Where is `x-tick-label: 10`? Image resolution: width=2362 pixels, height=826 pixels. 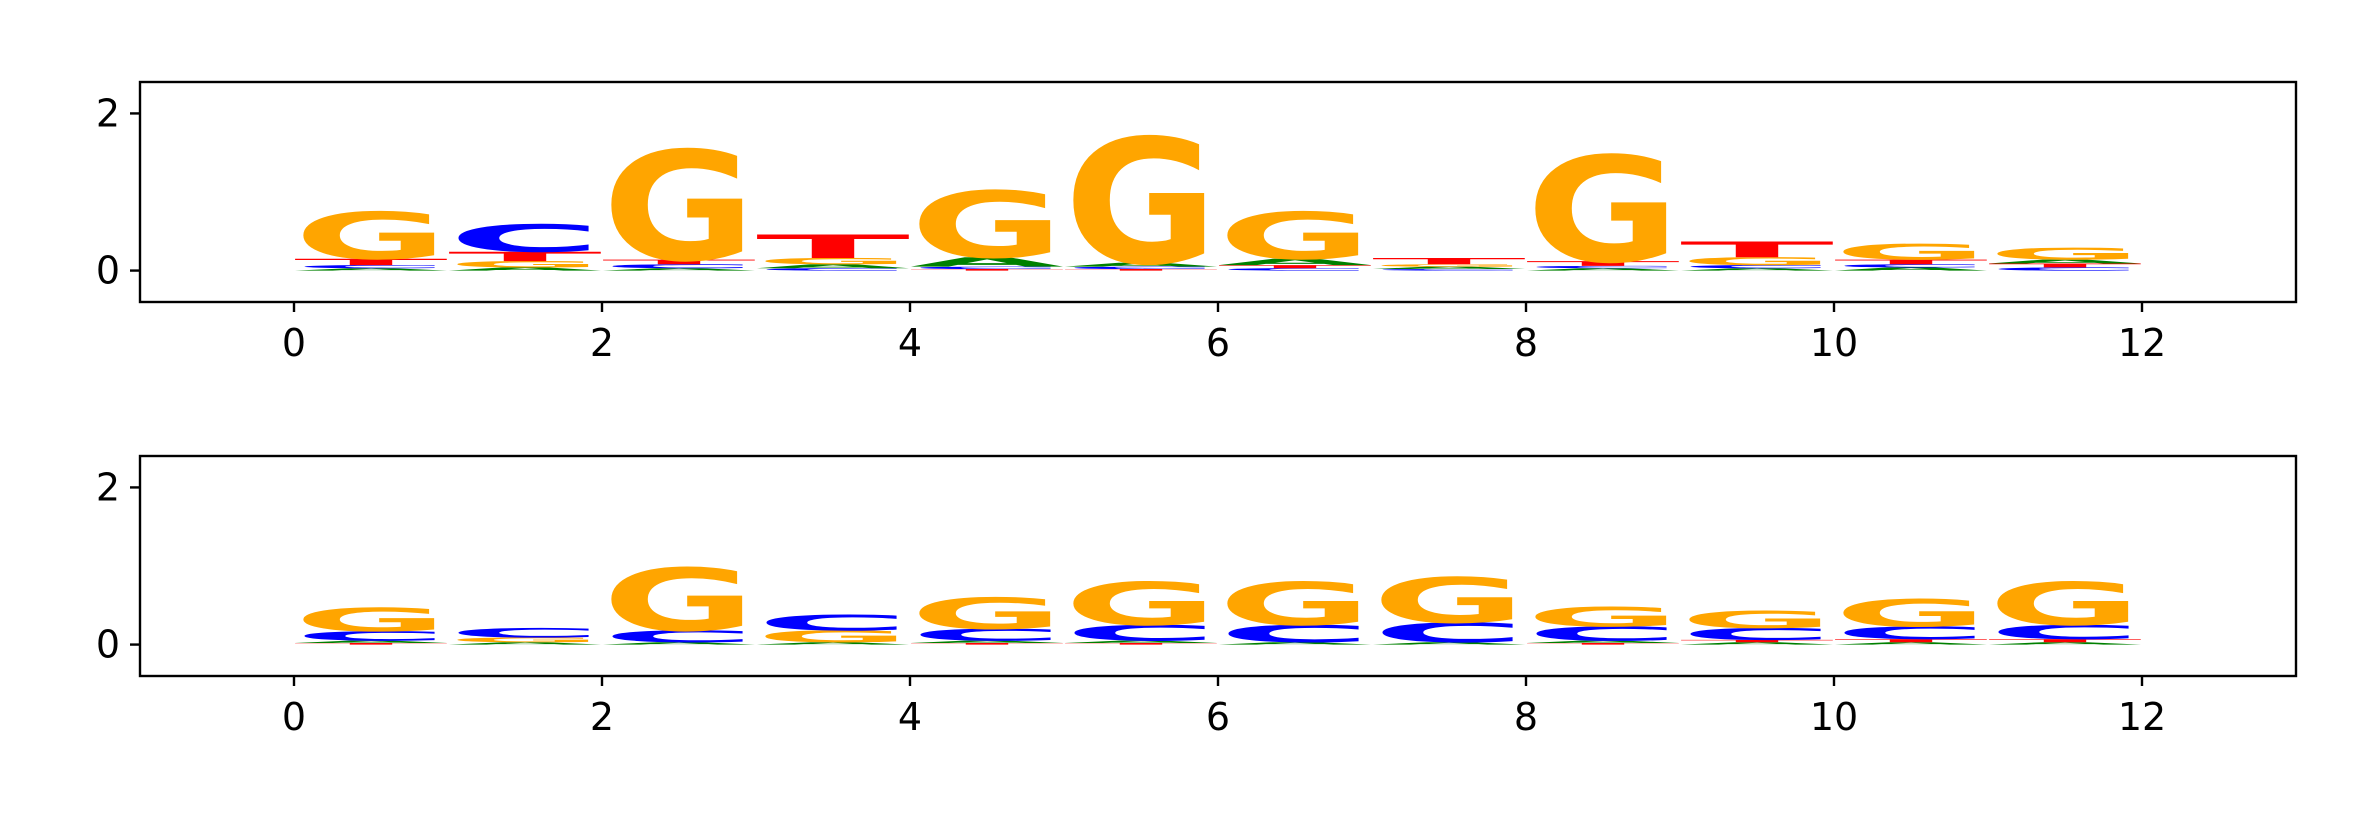
x-tick-label: 10 is located at coordinates (1834, 343).